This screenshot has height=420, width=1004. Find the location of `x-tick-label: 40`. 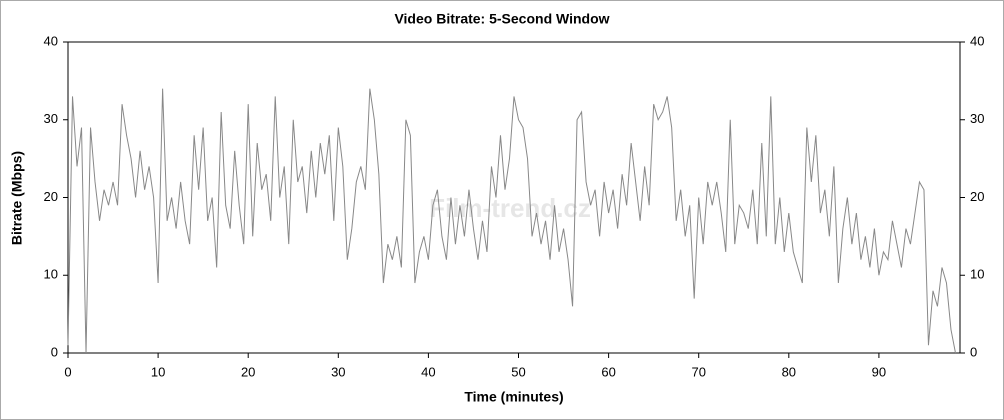

x-tick-label: 40 is located at coordinates (428, 371).